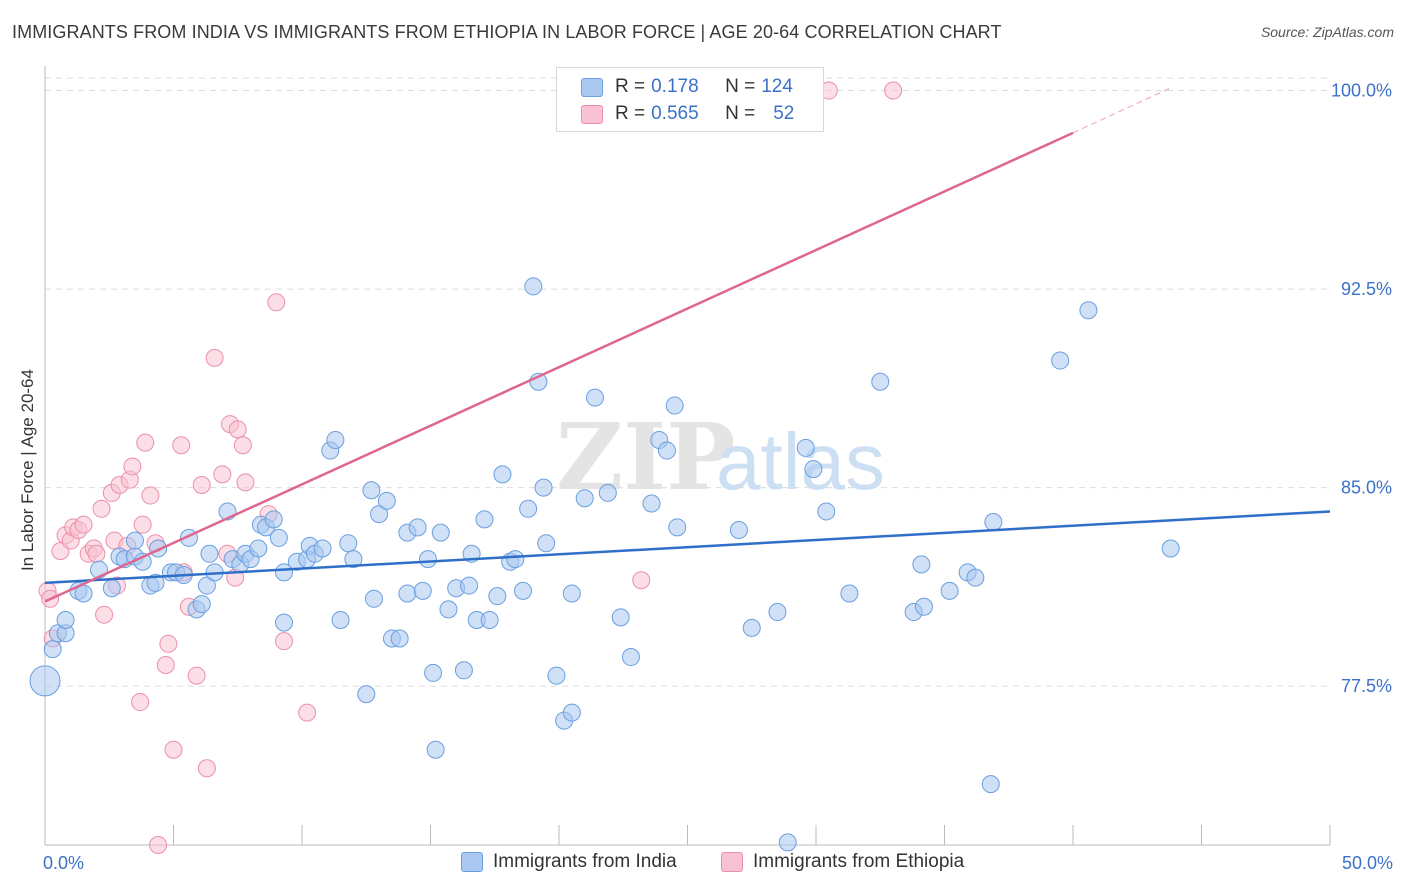 The height and width of the screenshot is (892, 1406). Describe the element at coordinates (1366, 488) in the screenshot. I see `y-tick-label: 85.0%` at that location.